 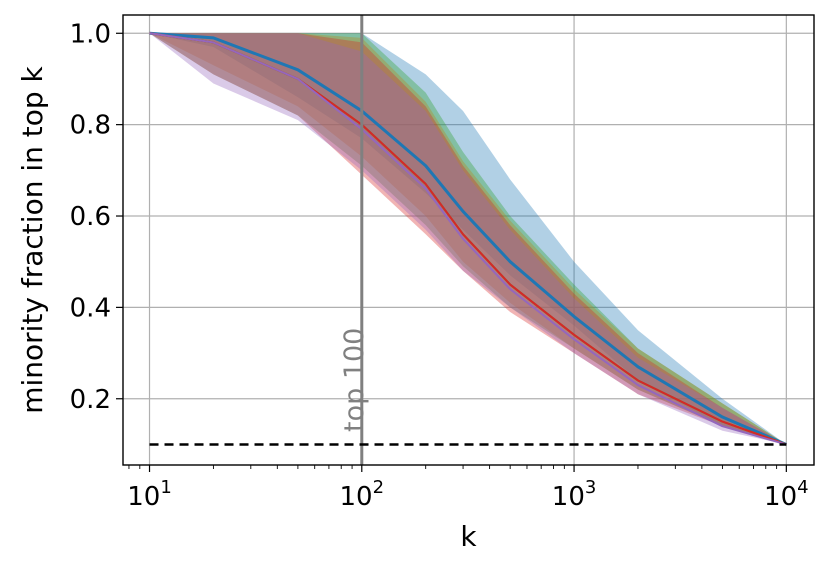 I want to click on x-tick-label: 10³, so click(x=574, y=494).